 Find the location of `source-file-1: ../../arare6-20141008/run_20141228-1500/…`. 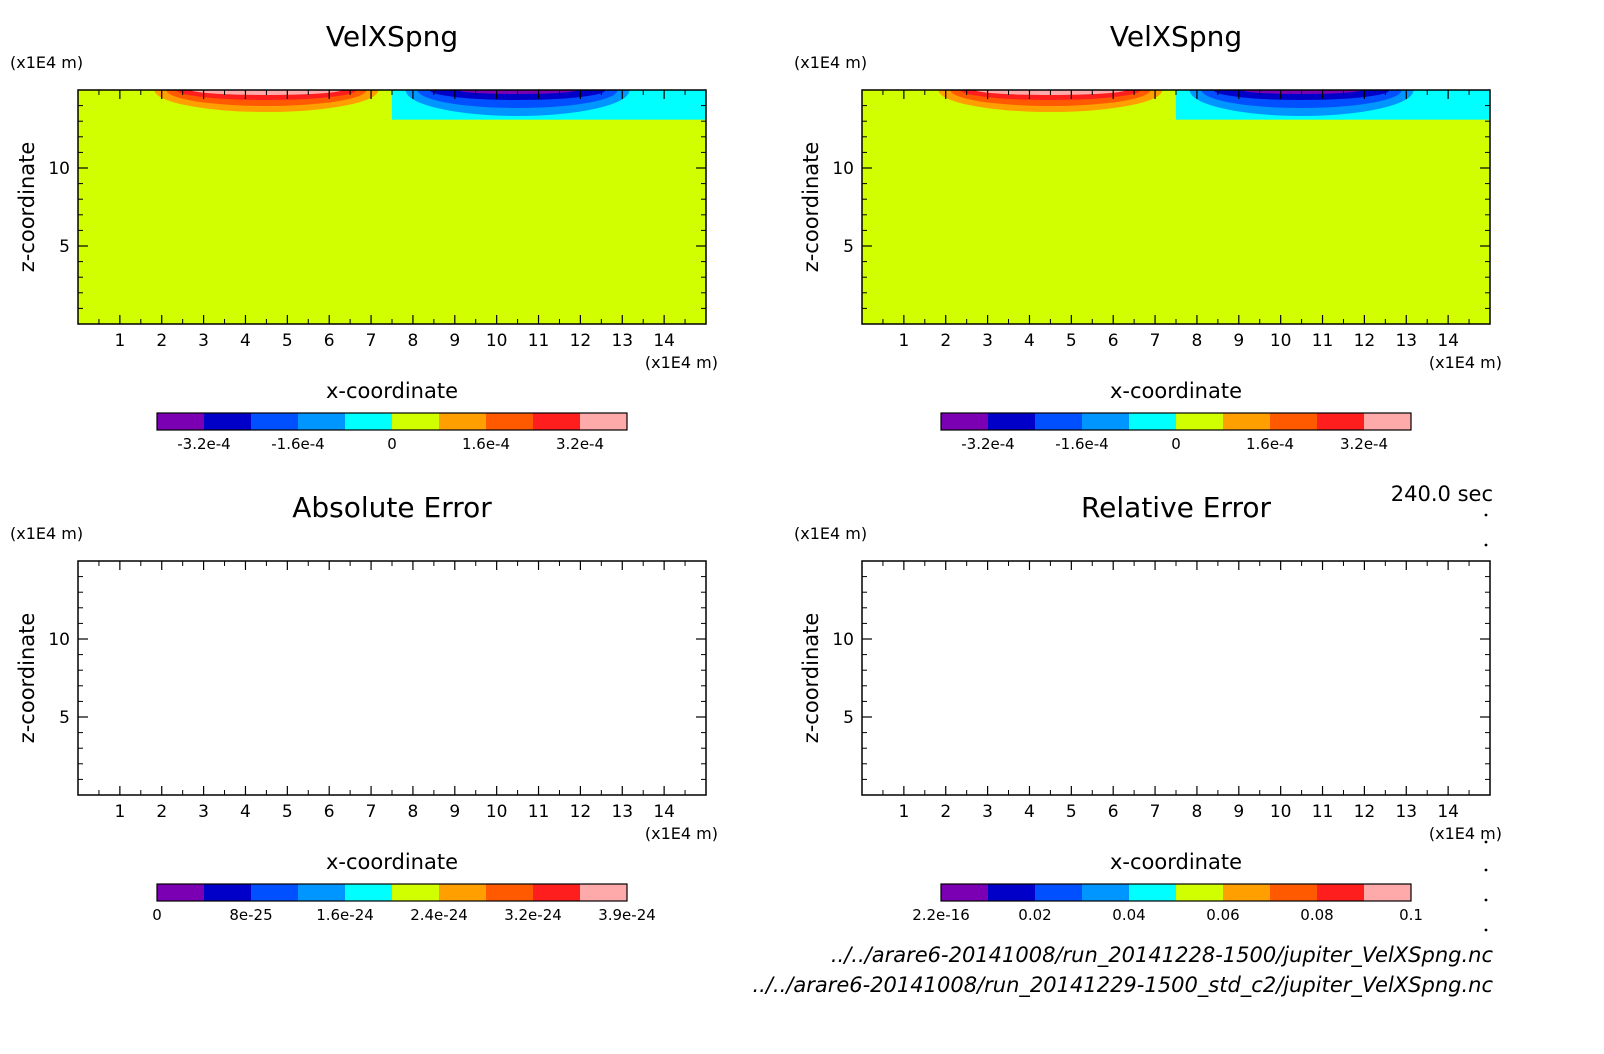

source-file-1: ../../arare6-20141008/run_20141228-1500/… is located at coordinates (1161, 955).